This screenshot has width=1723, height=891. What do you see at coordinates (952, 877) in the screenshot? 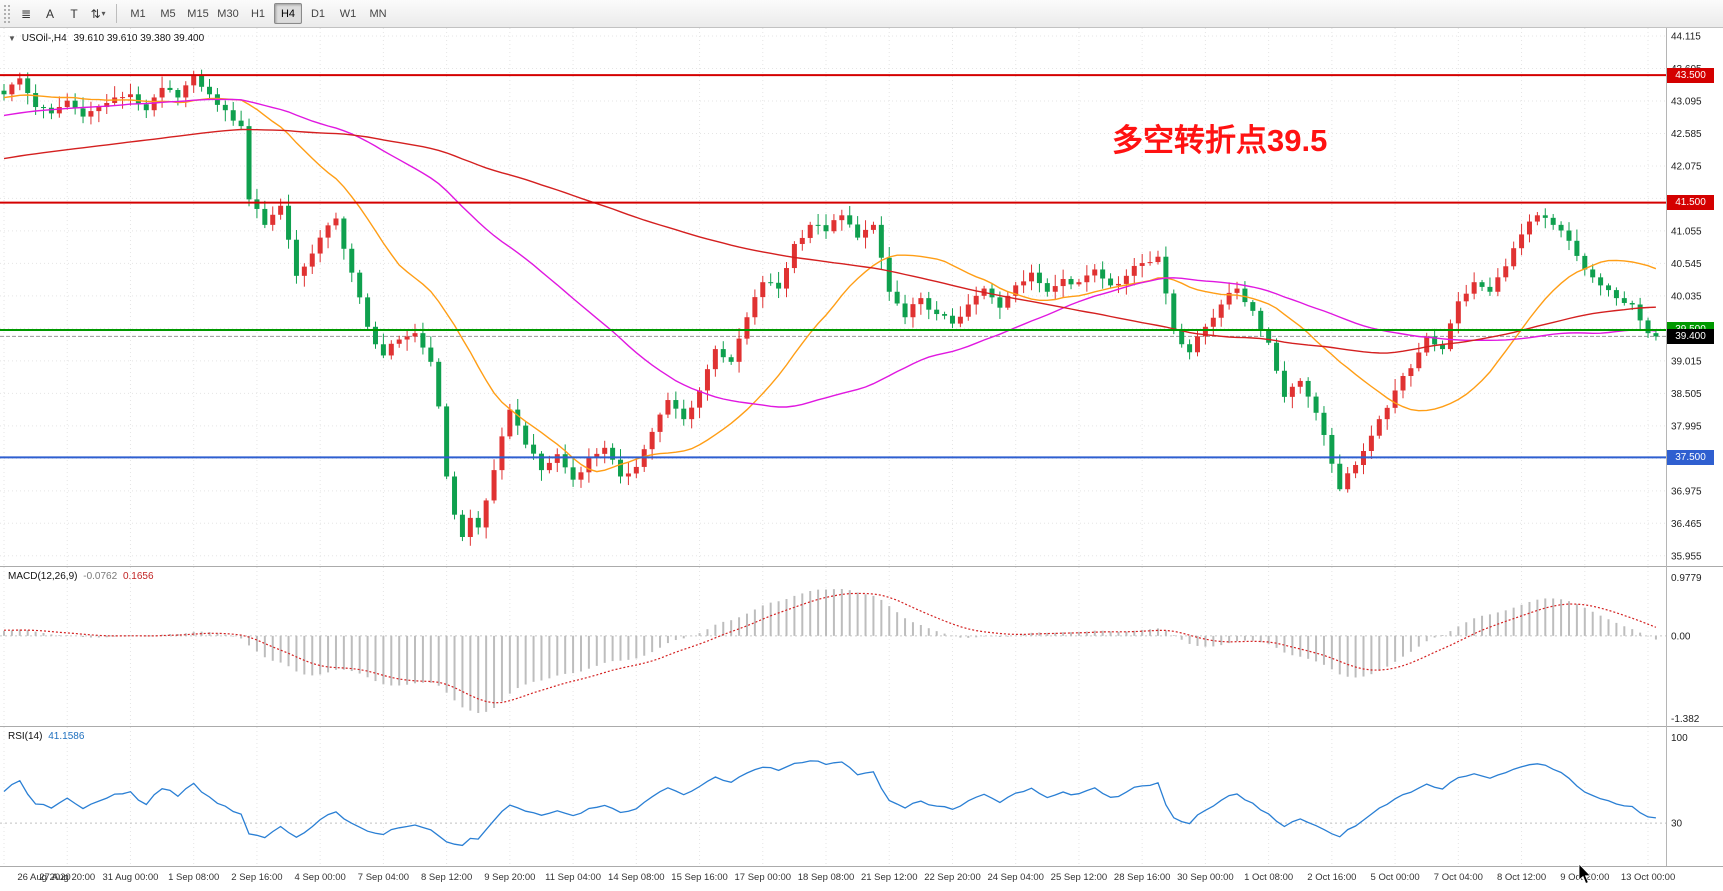
I see `time-axis-label: 22 Sep 20:00` at bounding box center [952, 877].